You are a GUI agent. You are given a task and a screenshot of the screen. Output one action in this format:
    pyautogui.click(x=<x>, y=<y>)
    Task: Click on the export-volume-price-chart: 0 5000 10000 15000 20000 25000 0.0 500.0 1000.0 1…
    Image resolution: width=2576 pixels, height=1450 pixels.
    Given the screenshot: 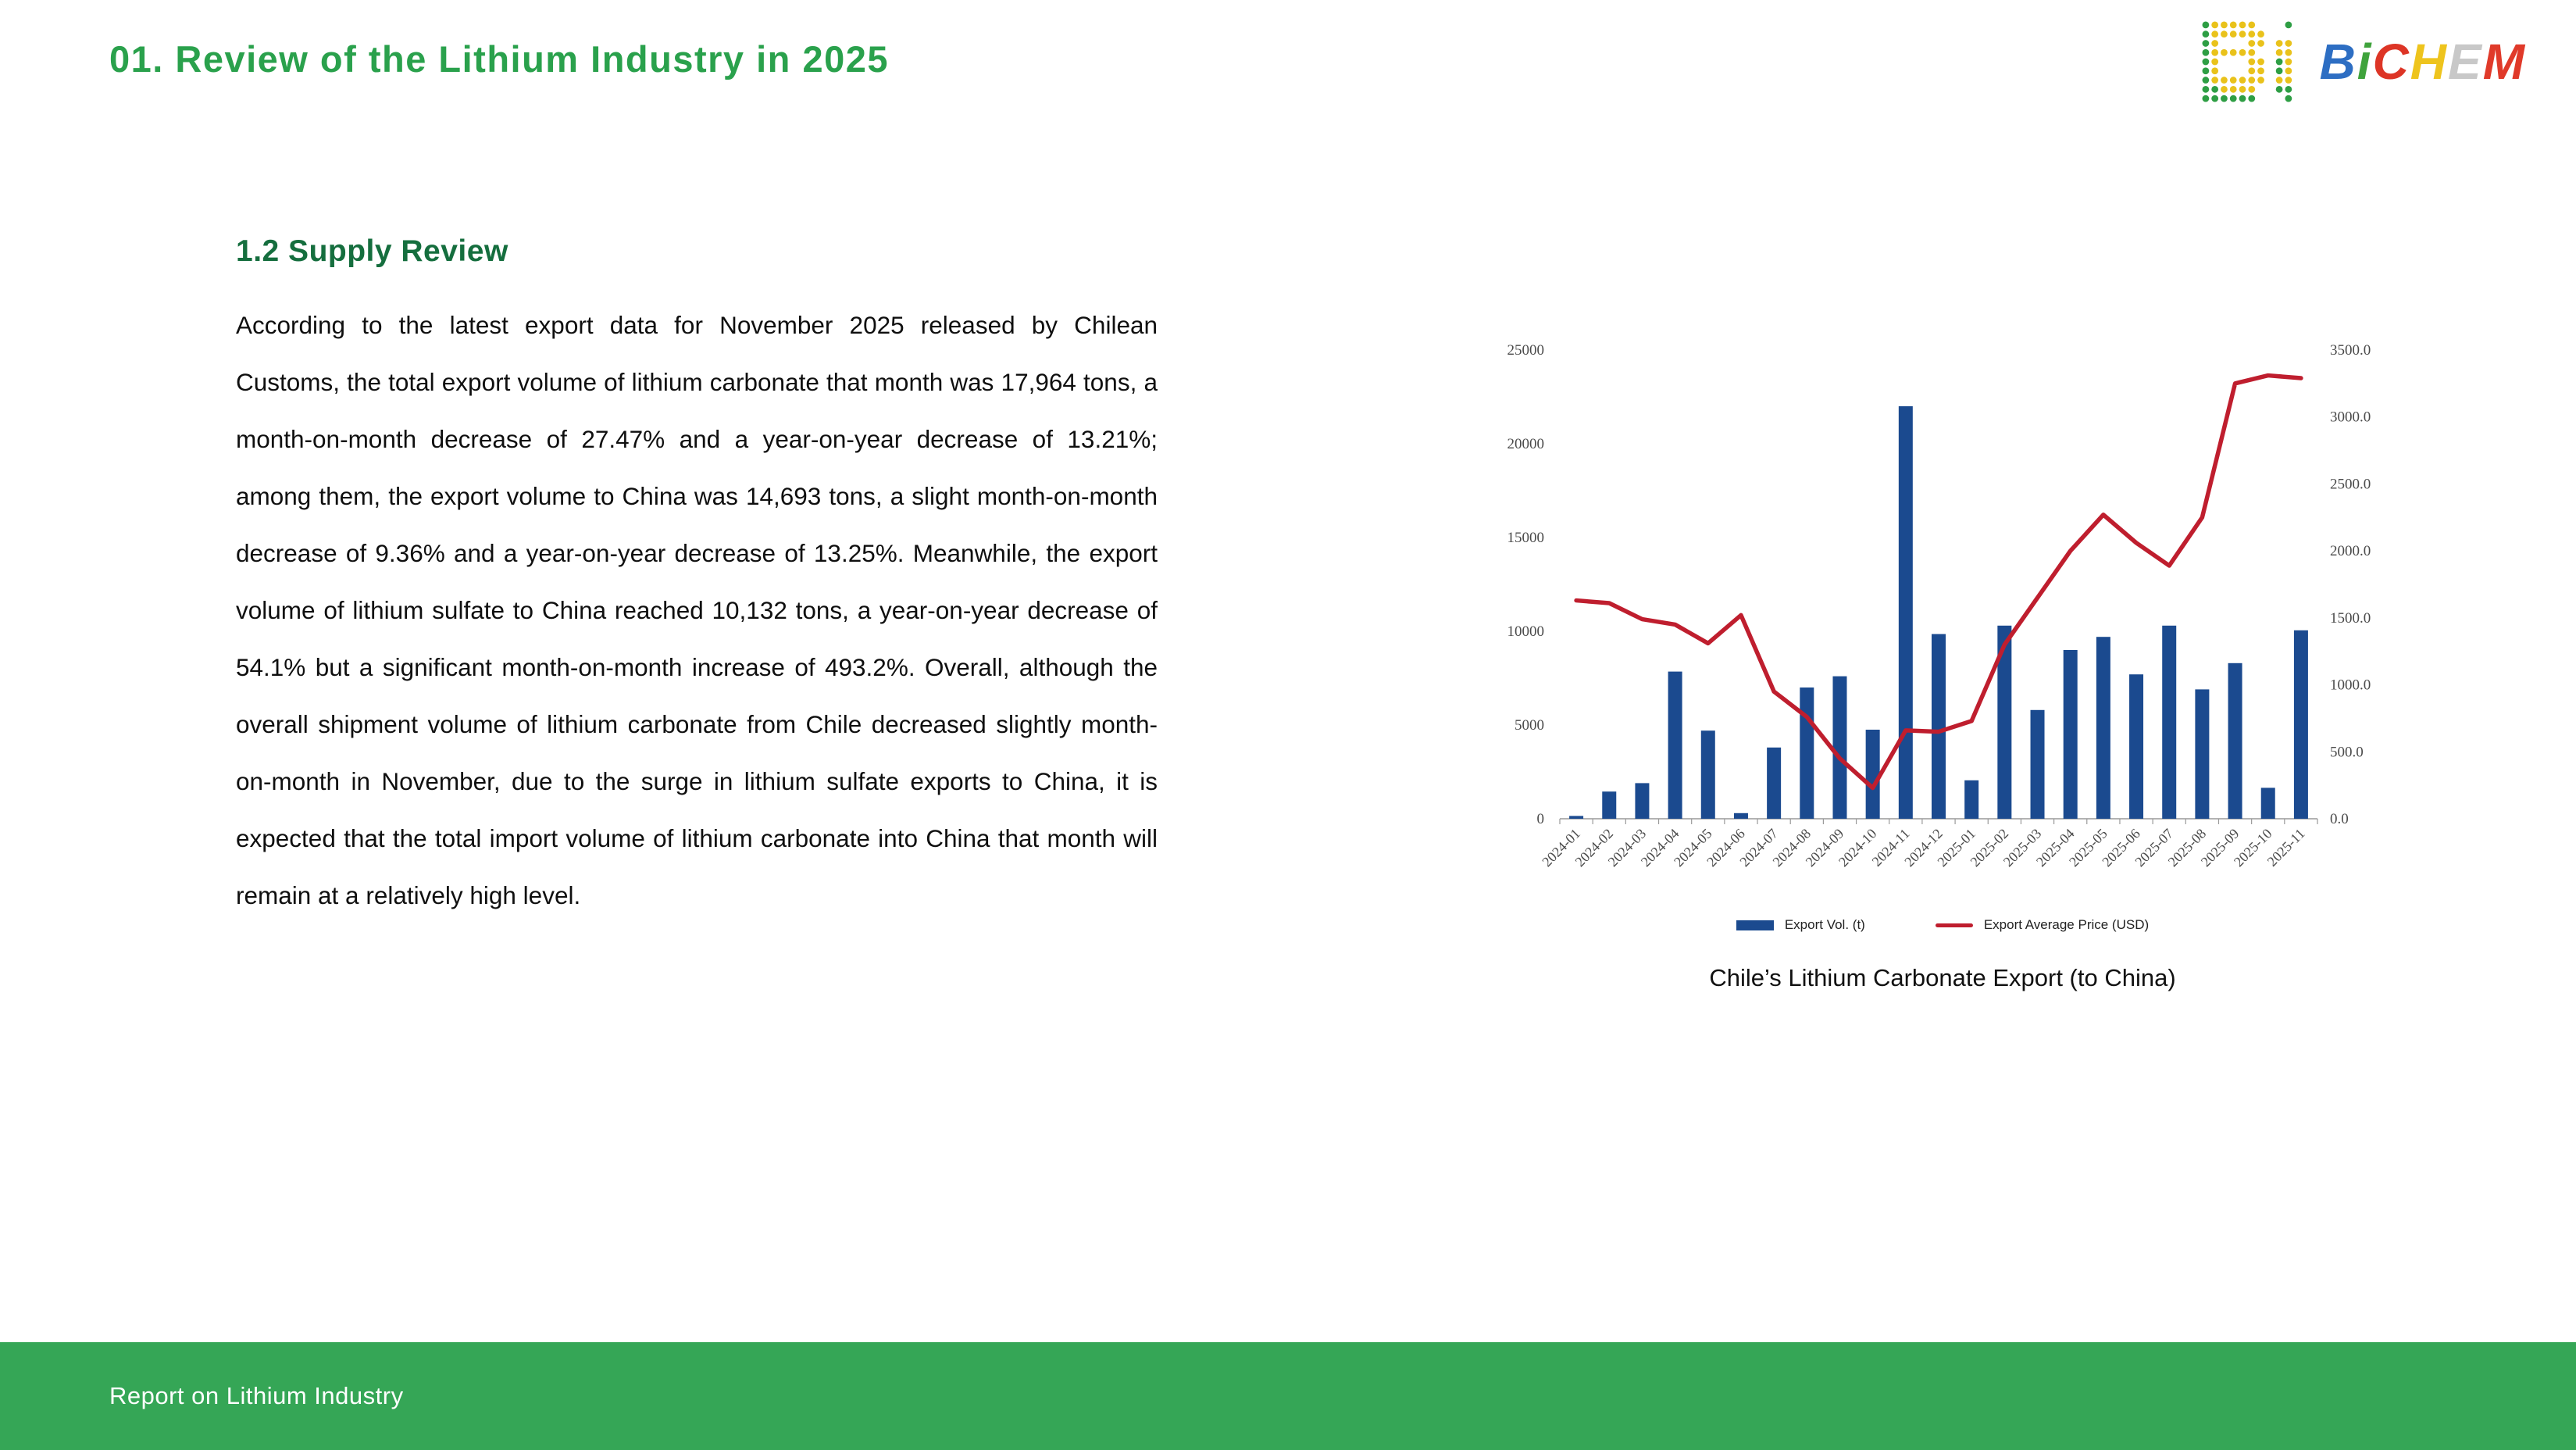 What is the action you would take?
    pyautogui.click(x=1939, y=606)
    